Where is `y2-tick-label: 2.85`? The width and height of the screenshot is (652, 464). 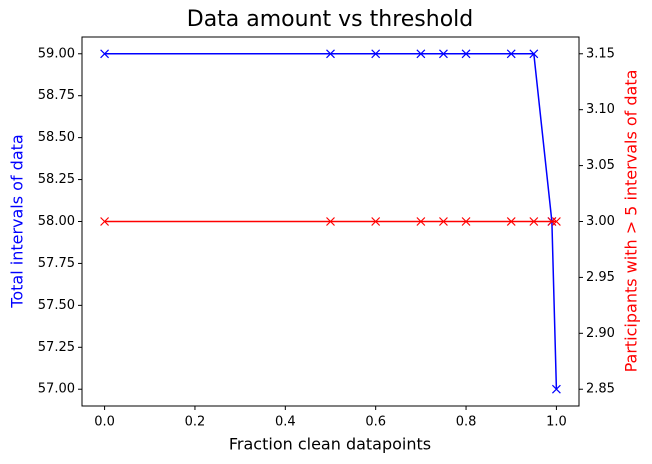
y2-tick-label: 2.85 is located at coordinates (600, 389).